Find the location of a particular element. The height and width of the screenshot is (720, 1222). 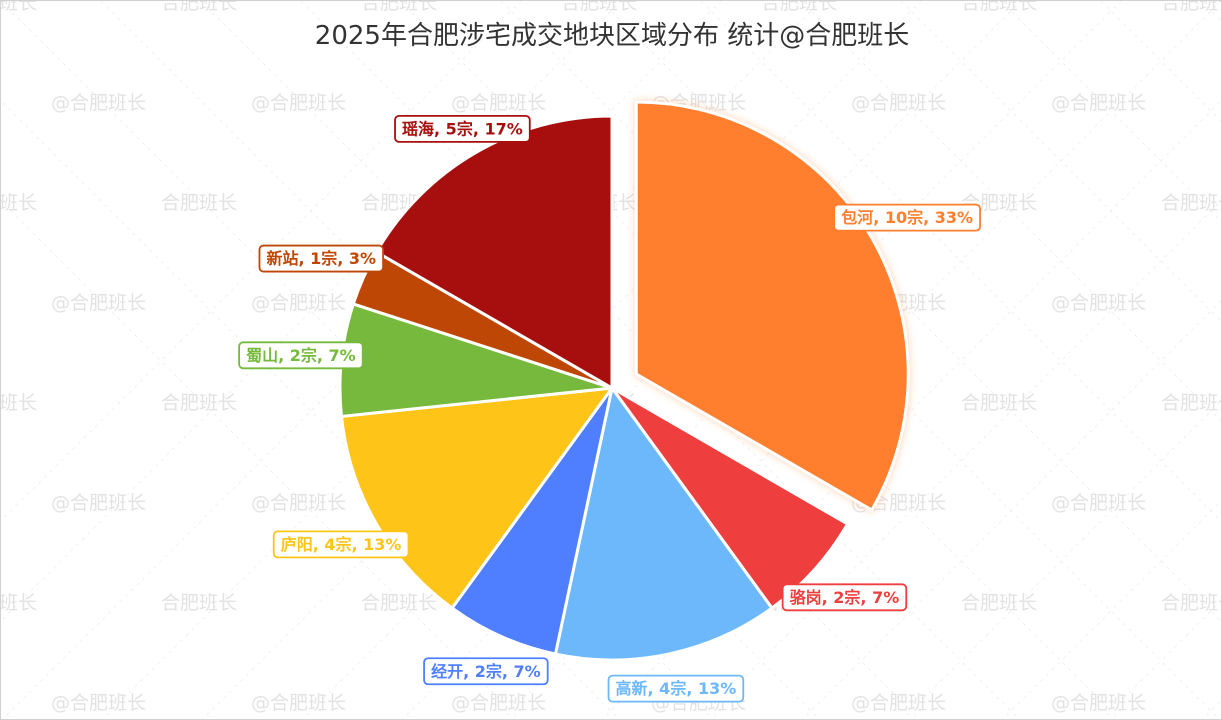

data-label-蜀山: 蜀山, 2宗, 7% is located at coordinates (301, 355).